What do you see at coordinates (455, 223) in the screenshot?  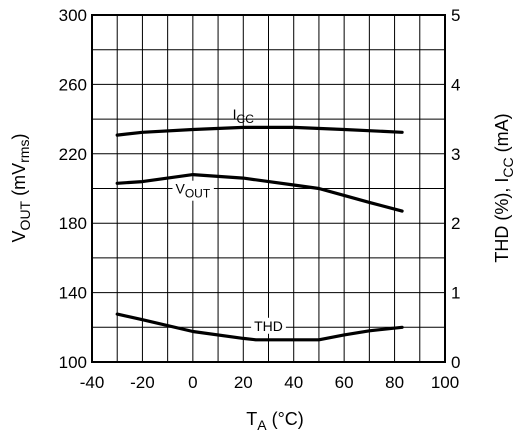 I see `y-right-tick-label: 2` at bounding box center [455, 223].